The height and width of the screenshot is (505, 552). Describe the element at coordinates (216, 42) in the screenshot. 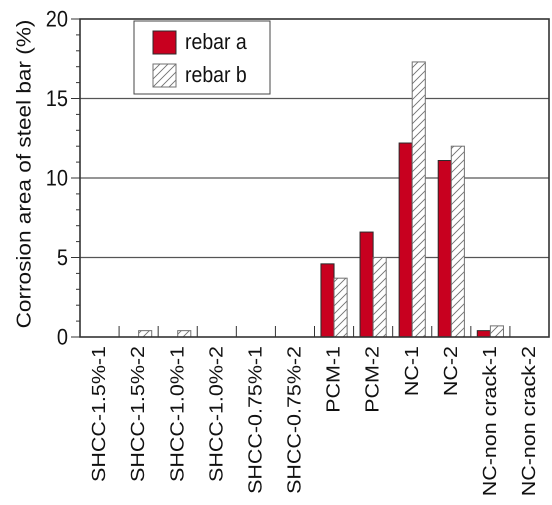

I see `legend-label: rebar a` at that location.